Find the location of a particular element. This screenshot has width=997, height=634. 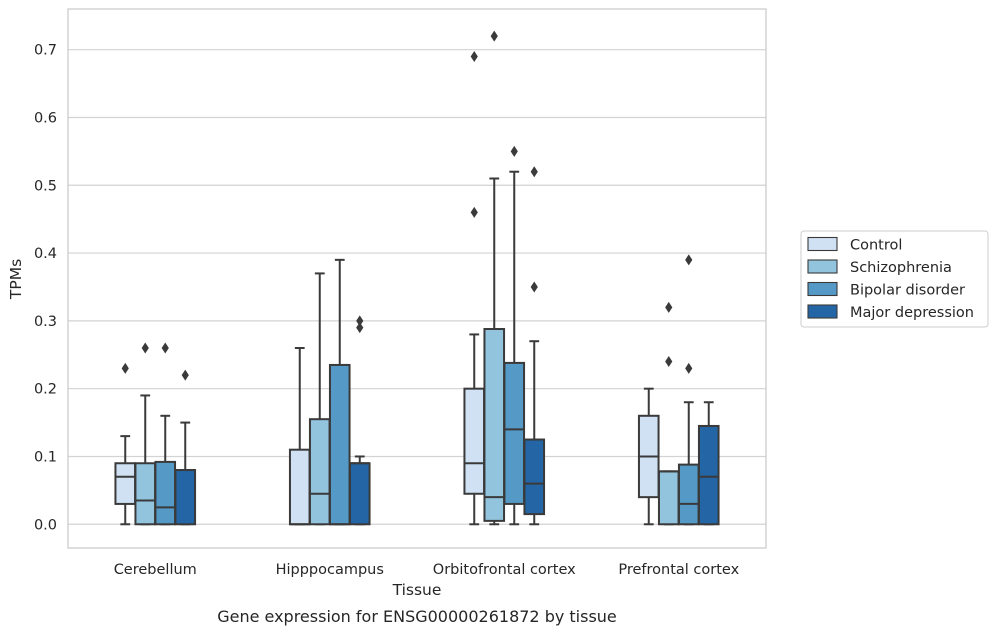

y-tick-label: 0.3 is located at coordinates (45, 322).